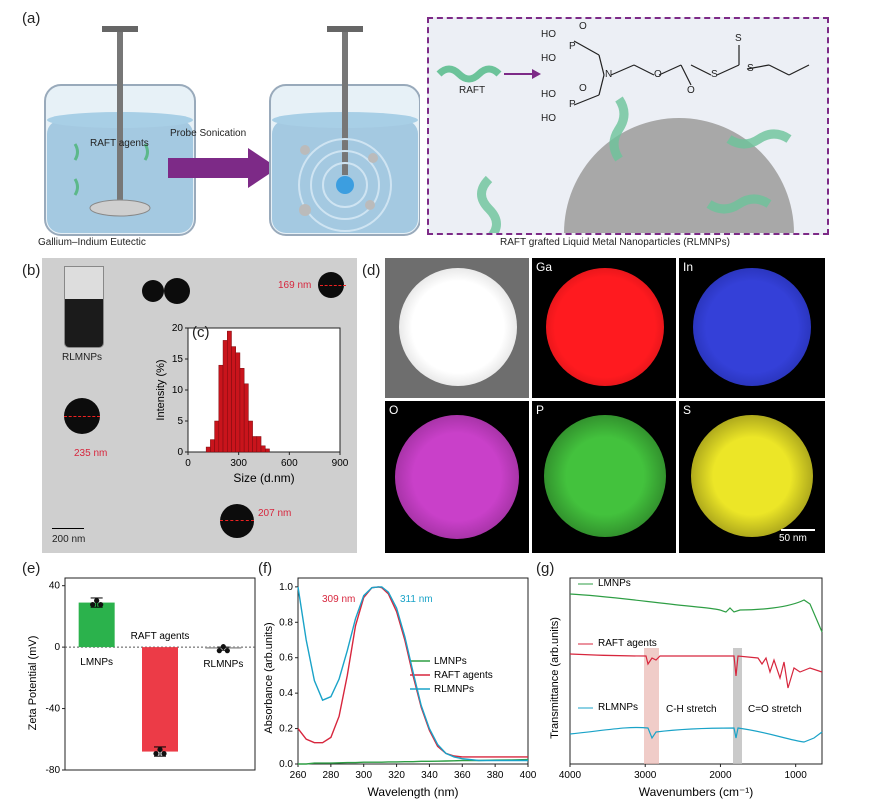 This screenshot has width=890, height=804. Describe the element at coordinates (286, 729) in the screenshot. I see `y-tick-label: 0.2` at that location.